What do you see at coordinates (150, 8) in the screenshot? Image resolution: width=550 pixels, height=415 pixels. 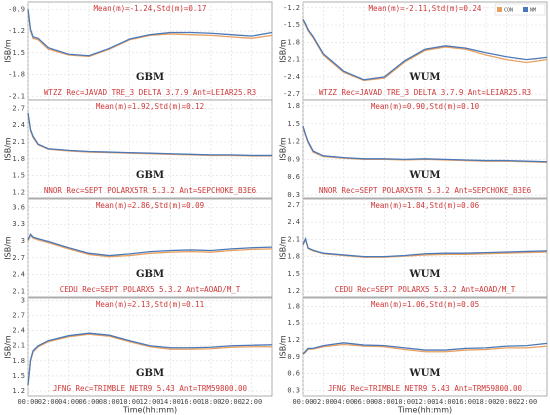 I see `annotation: Mean(m)=-1.24,Std(m)=0.17` at bounding box center [150, 8].